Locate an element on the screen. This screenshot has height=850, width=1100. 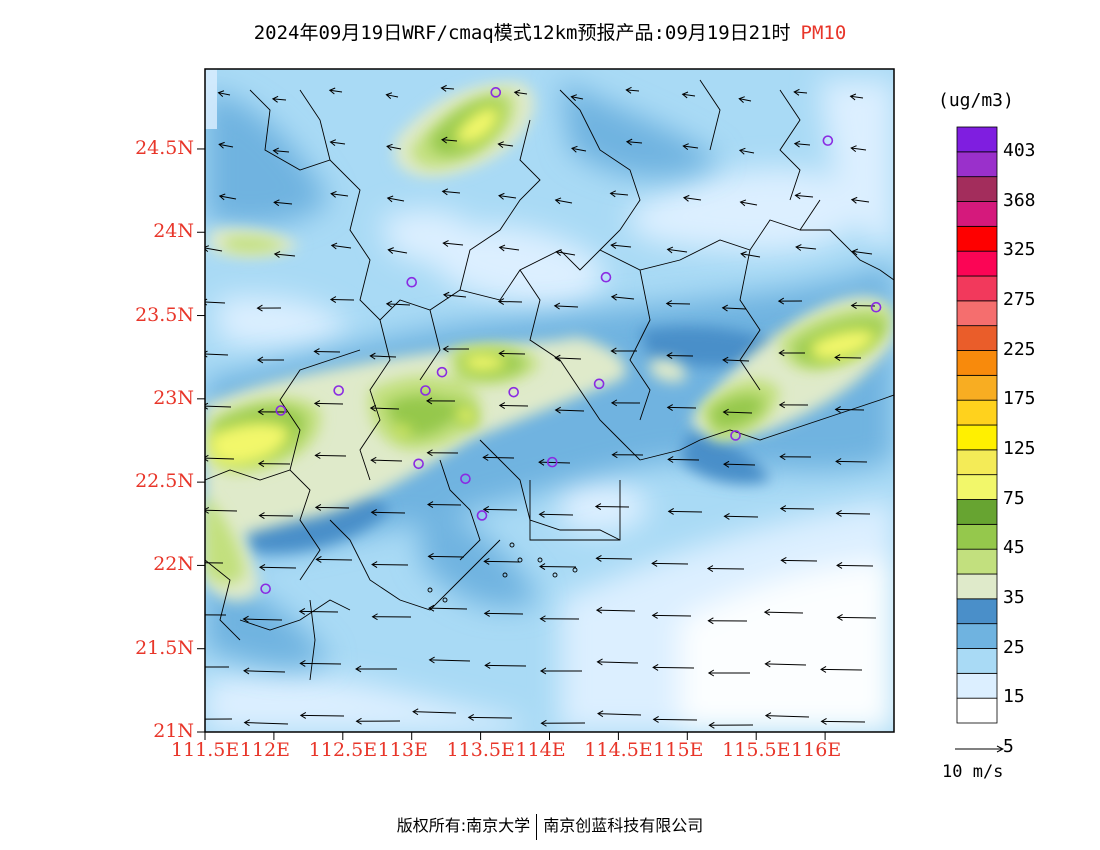
colorbar-label: 403 is located at coordinates (1019, 150).